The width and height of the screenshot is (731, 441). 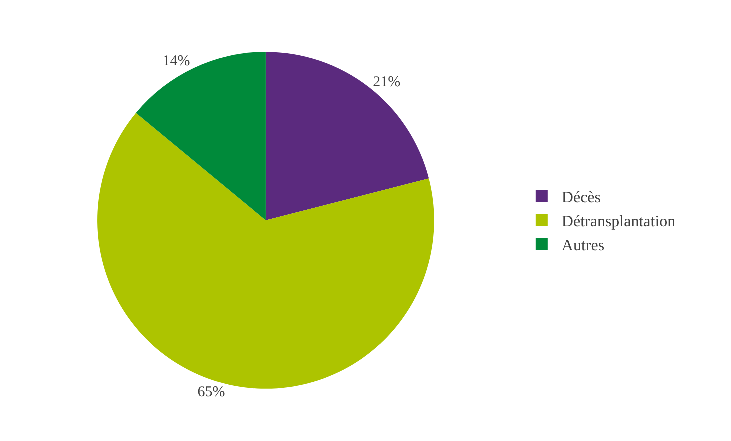 What do you see at coordinates (583, 245) in the screenshot?
I see `legend-label: Autres` at bounding box center [583, 245].